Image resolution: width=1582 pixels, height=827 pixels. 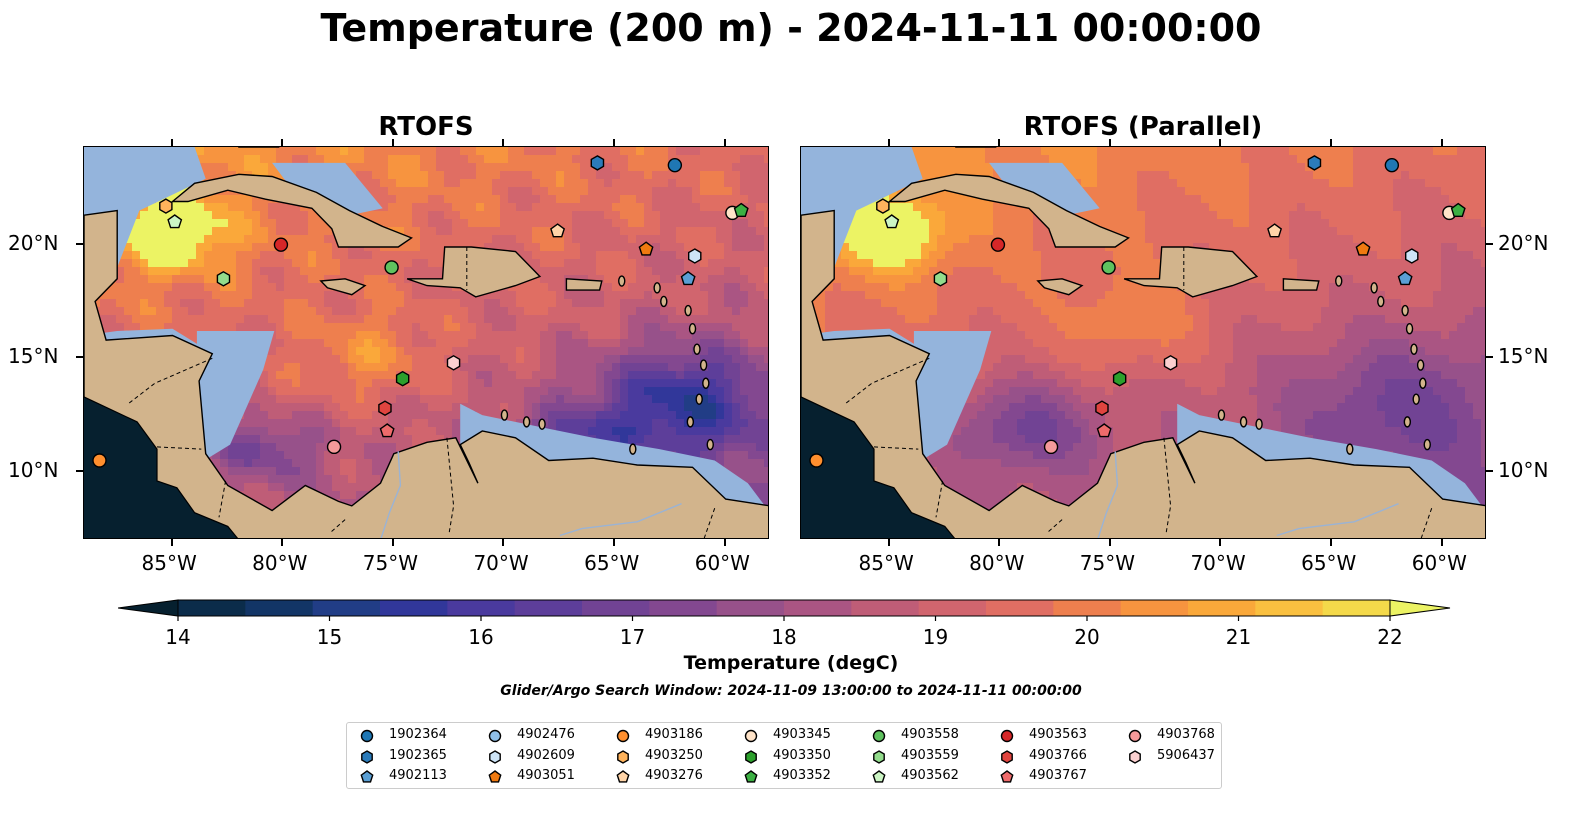 What do you see at coordinates (1218, 563) in the screenshot?
I see `lon-tick-label: 70°W` at bounding box center [1218, 563].